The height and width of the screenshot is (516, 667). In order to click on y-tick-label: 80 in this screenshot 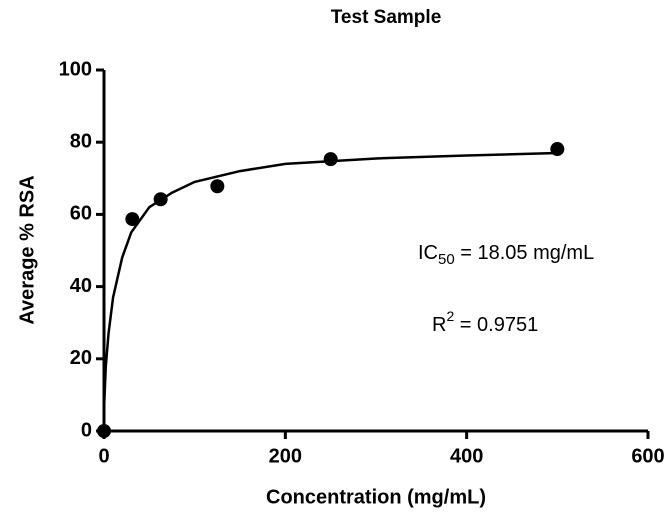, I will do `click(81, 141)`.